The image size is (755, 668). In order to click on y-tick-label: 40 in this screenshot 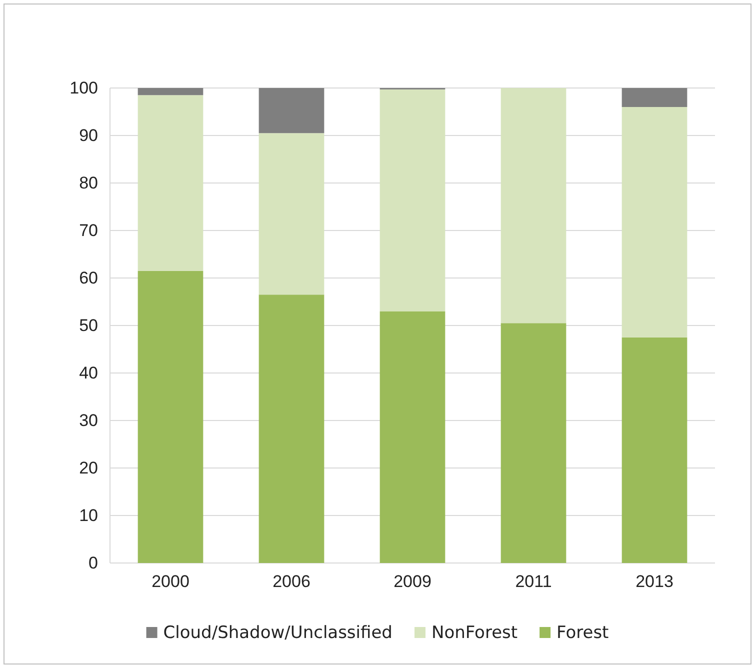, I will do `click(88, 372)`.